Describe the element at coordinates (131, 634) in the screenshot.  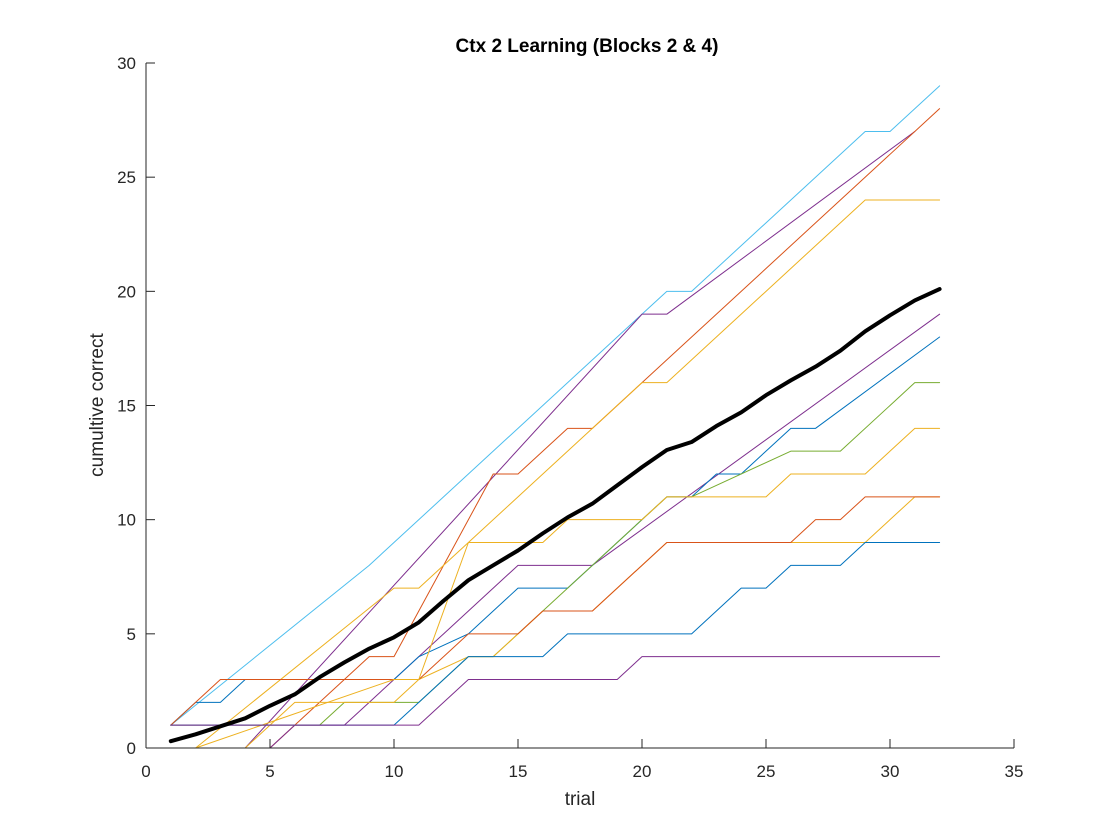
I see `y-tick-label: 5` at that location.